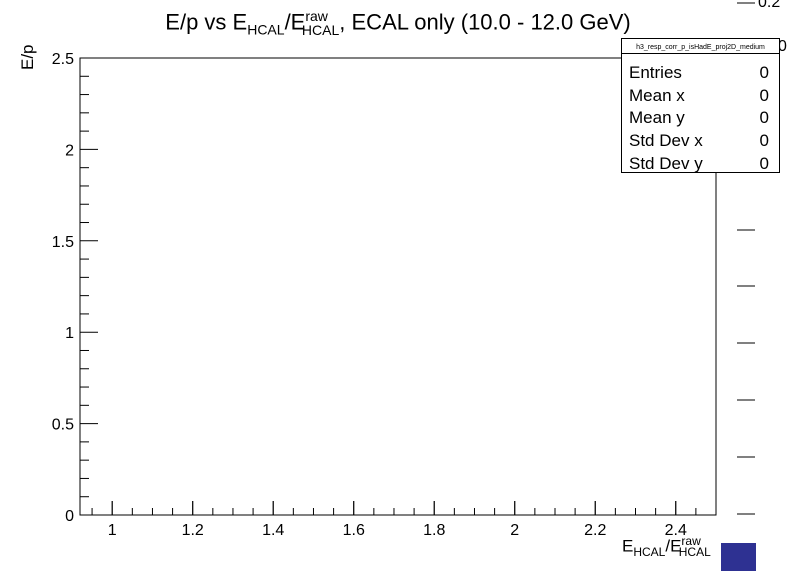 The width and height of the screenshot is (796, 572). Describe the element at coordinates (514, 530) in the screenshot. I see `x-tick-label: 2` at that location.